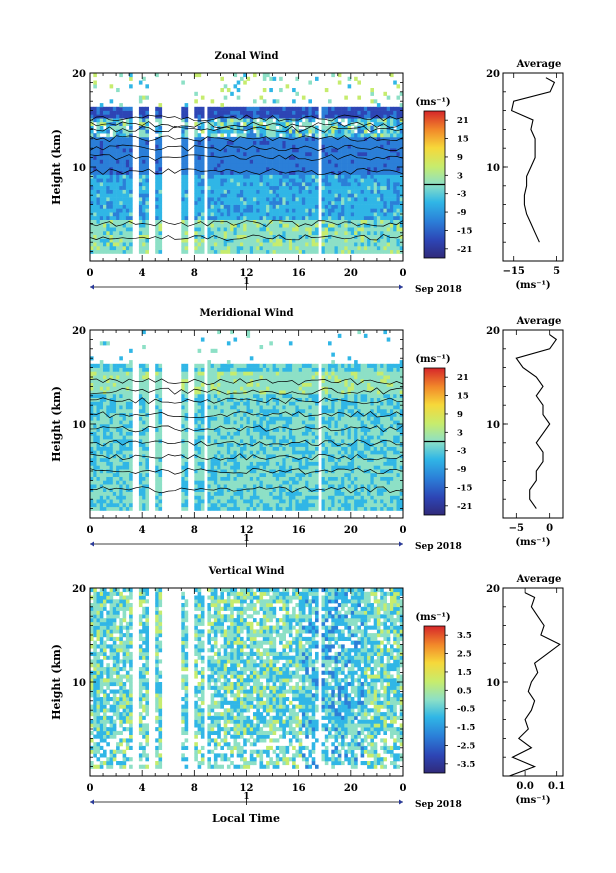 This screenshot has width=616, height=873. What do you see at coordinates (351, 788) in the screenshot?
I see `x-tick-label: 20` at bounding box center [351, 788].